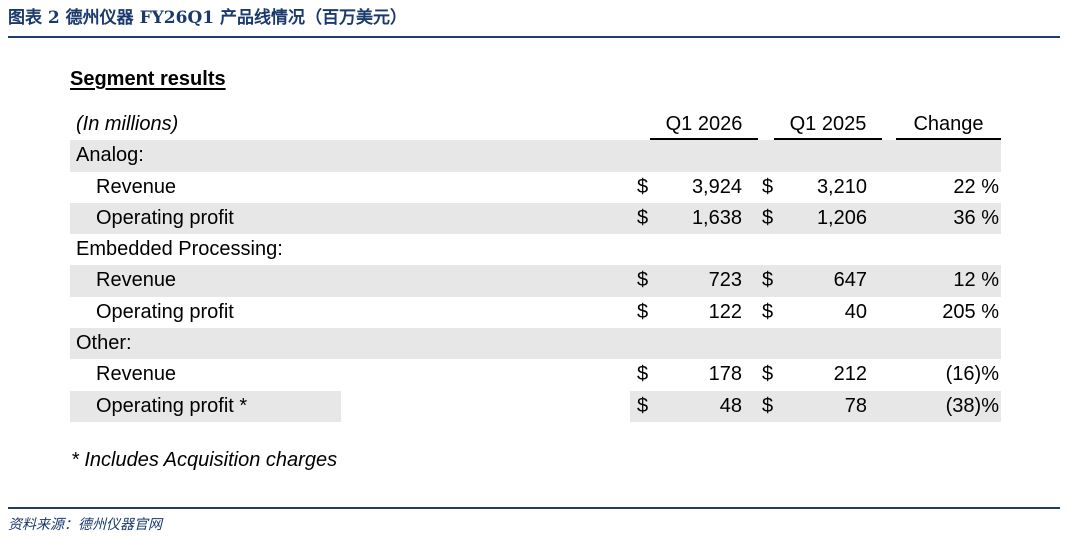 Image resolution: width=1066 pixels, height=539 pixels. I want to click on top-rule, so click(534, 37).